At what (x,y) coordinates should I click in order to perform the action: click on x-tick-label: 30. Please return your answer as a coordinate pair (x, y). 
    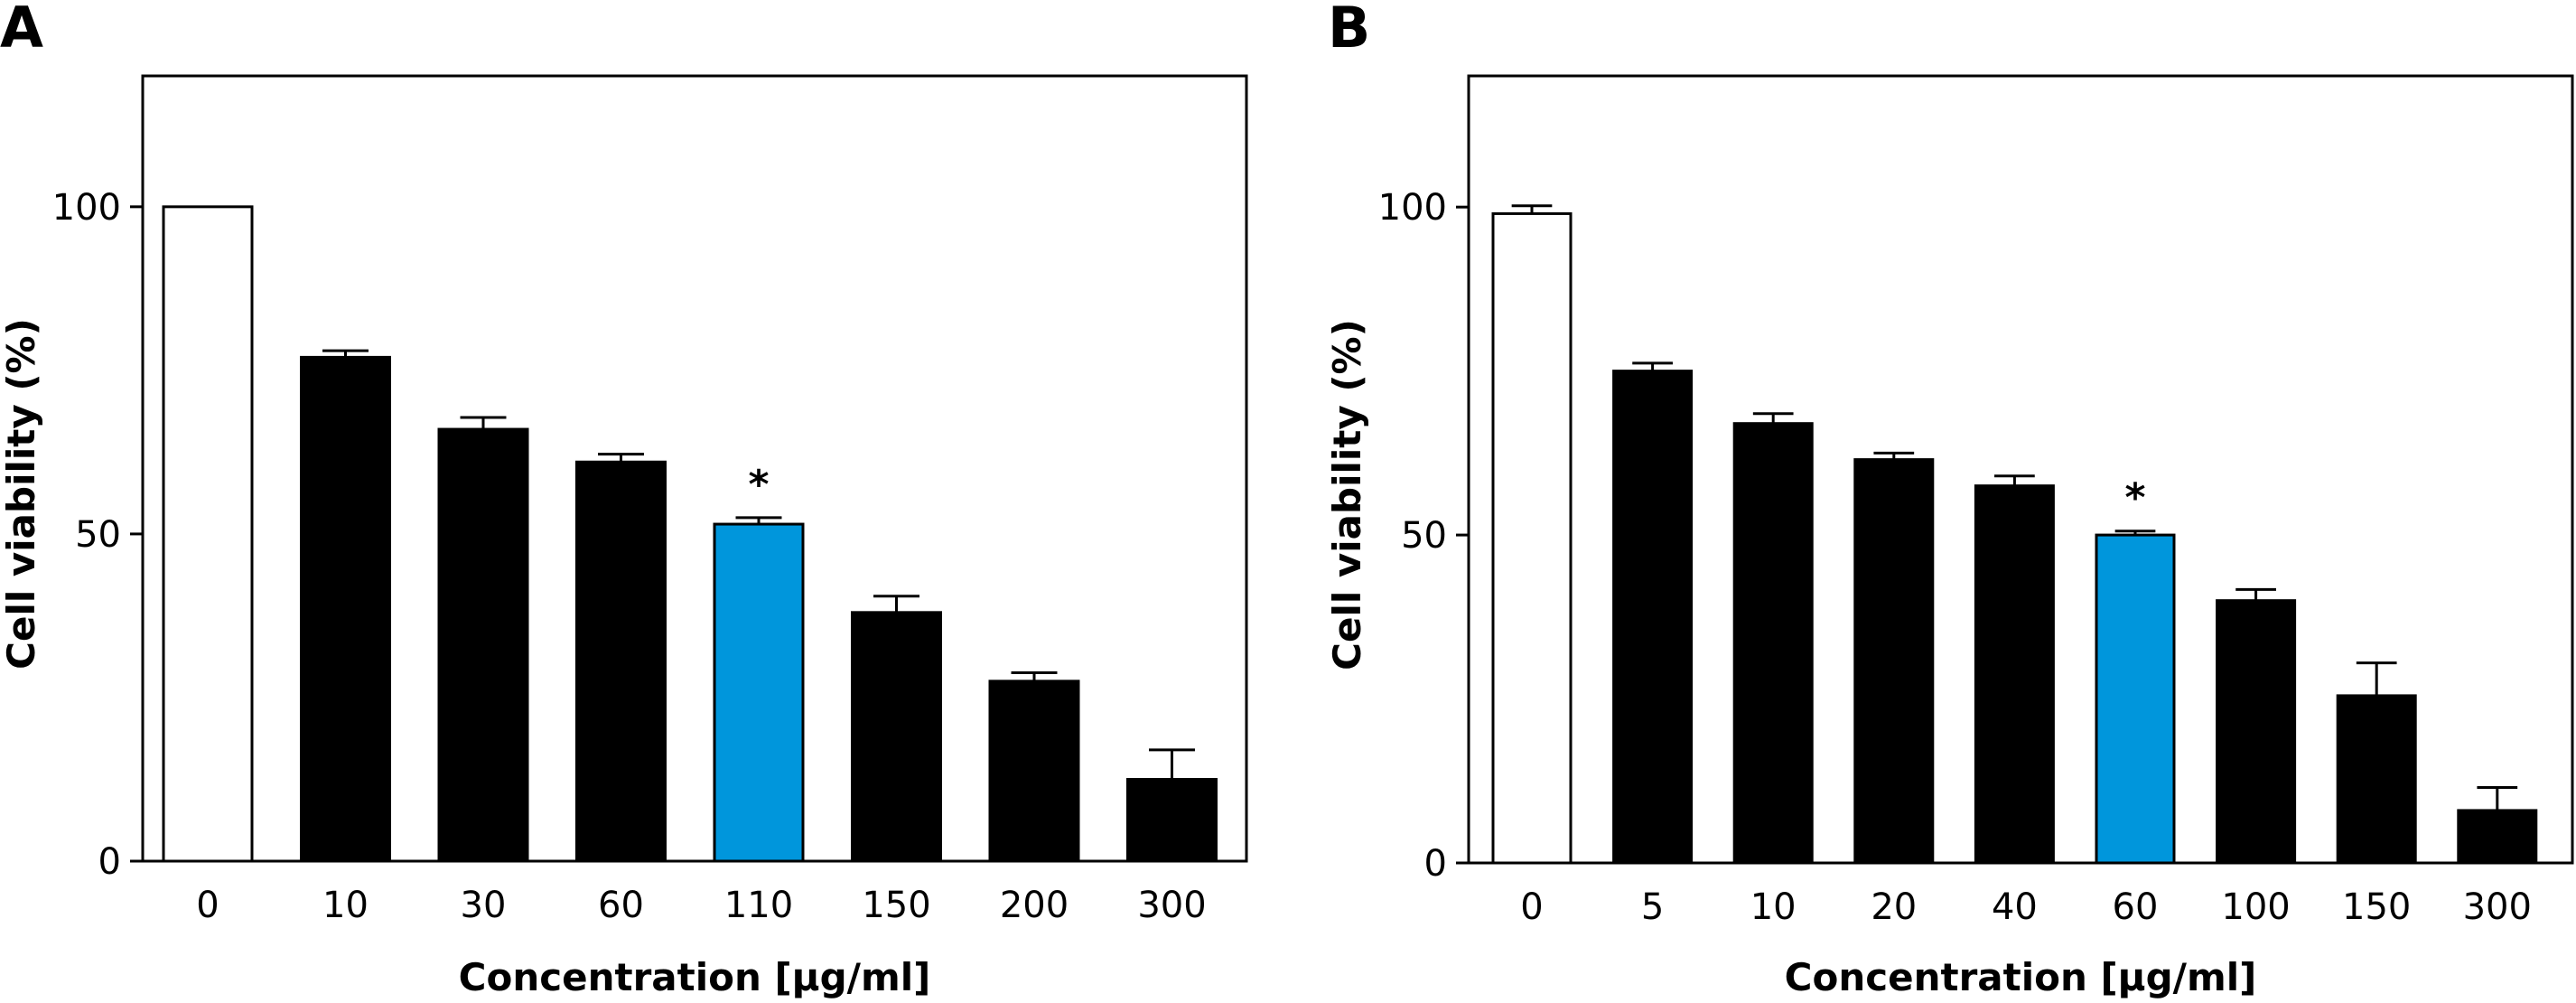
    Looking at the image, I should click on (484, 905).